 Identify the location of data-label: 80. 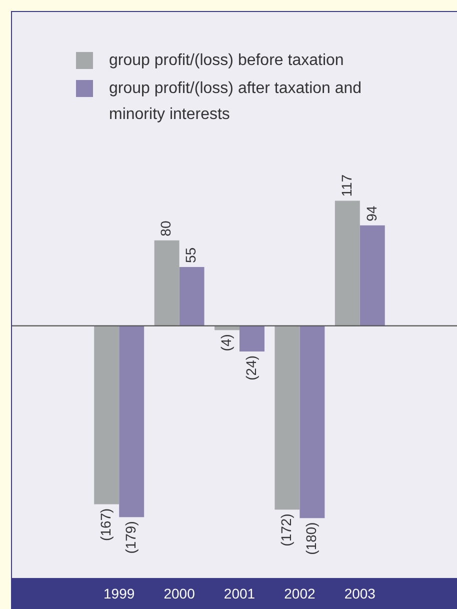
(166, 228).